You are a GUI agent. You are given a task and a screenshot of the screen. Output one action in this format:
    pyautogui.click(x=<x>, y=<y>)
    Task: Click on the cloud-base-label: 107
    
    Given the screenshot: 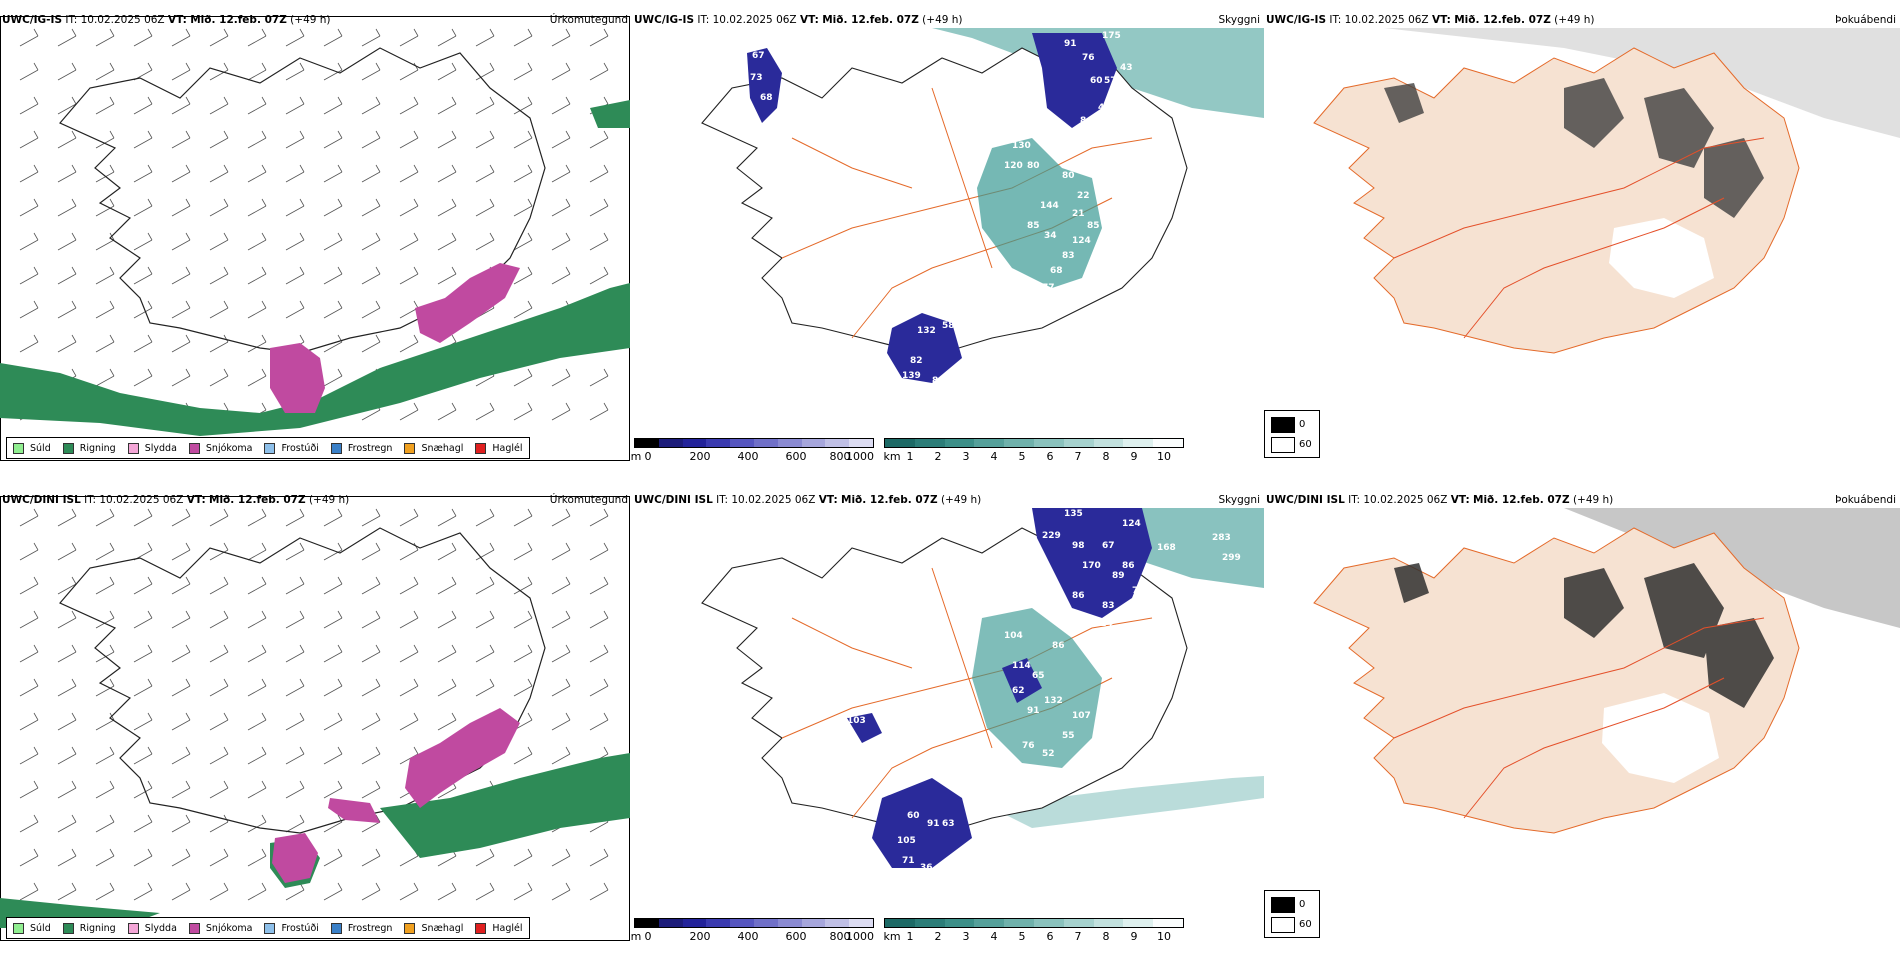 What is the action you would take?
    pyautogui.click(x=1081, y=716)
    